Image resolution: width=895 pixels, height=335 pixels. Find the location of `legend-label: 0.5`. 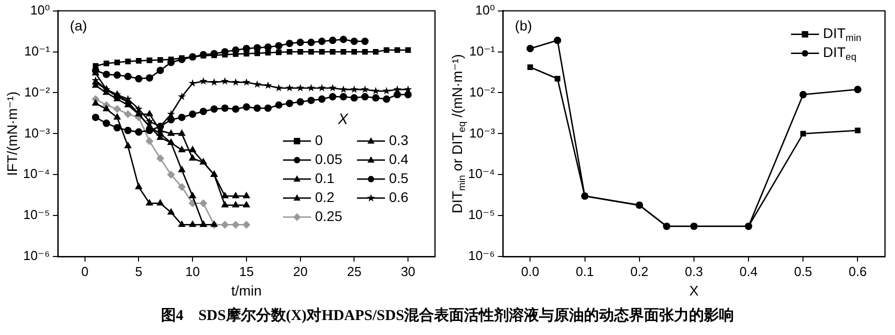

legend-label: 0.5 is located at coordinates (399, 178).